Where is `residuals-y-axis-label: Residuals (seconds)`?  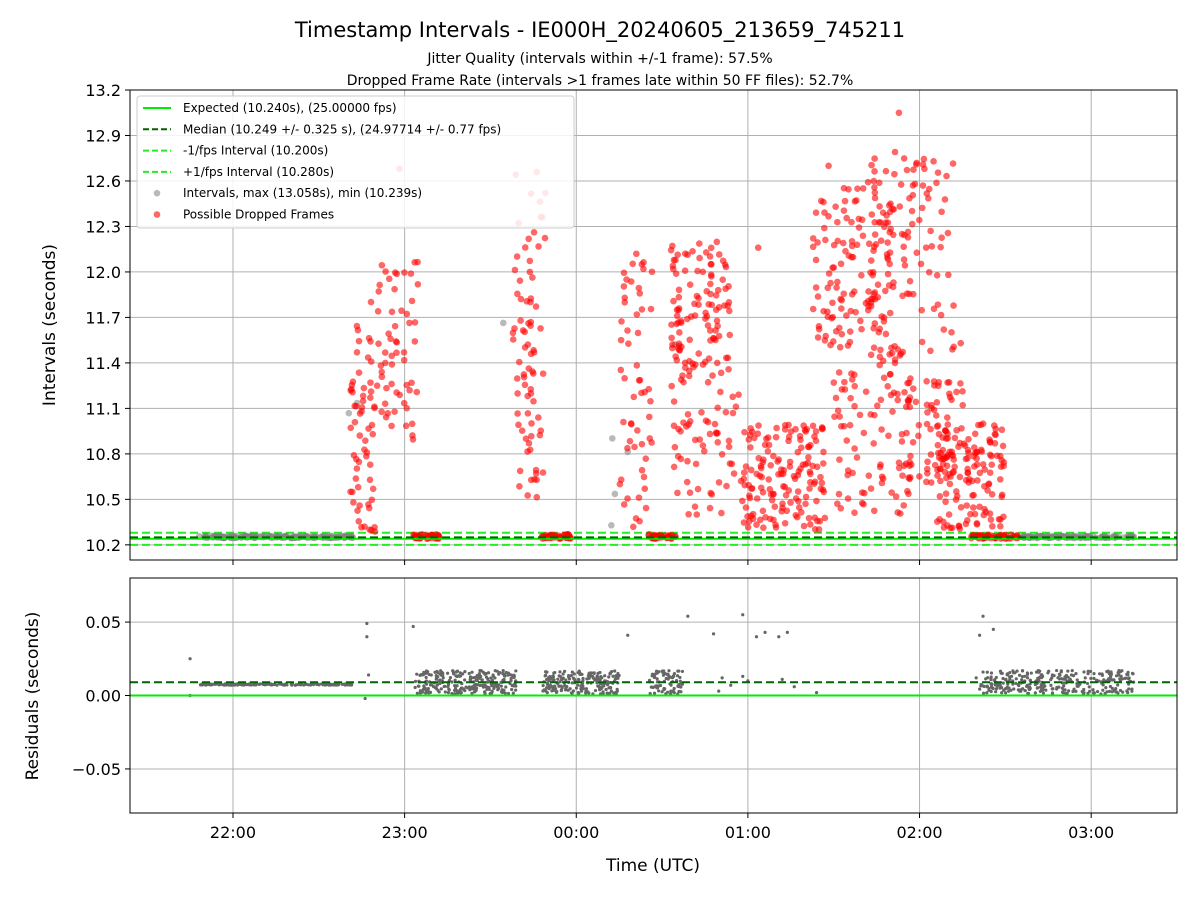 residuals-y-axis-label: Residuals (seconds) is located at coordinates (33, 696).